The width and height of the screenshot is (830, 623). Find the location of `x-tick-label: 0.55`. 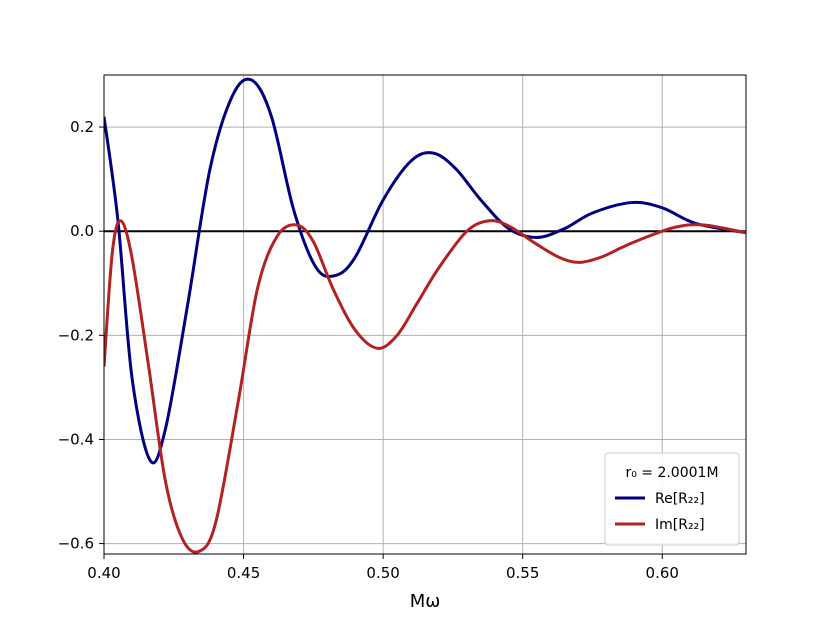

x-tick-label: 0.55 is located at coordinates (522, 573).